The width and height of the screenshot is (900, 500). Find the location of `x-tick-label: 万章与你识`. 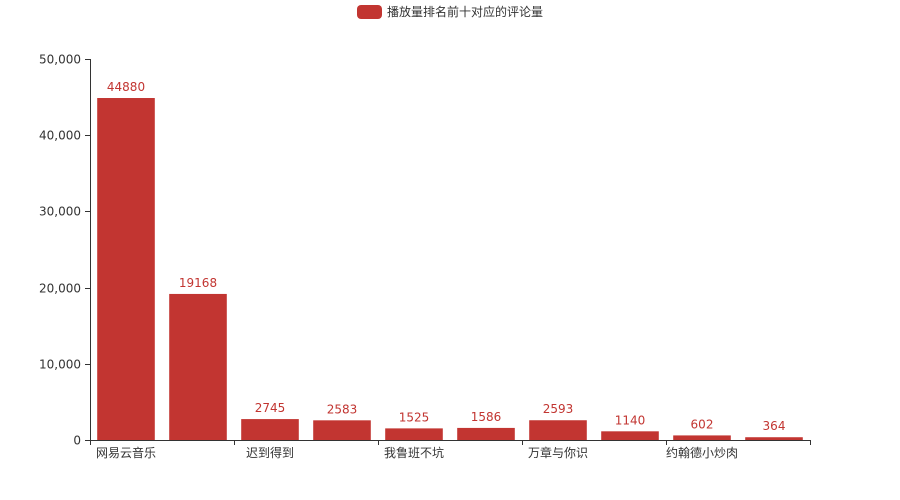

x-tick-label: 万章与你识 is located at coordinates (558, 452).